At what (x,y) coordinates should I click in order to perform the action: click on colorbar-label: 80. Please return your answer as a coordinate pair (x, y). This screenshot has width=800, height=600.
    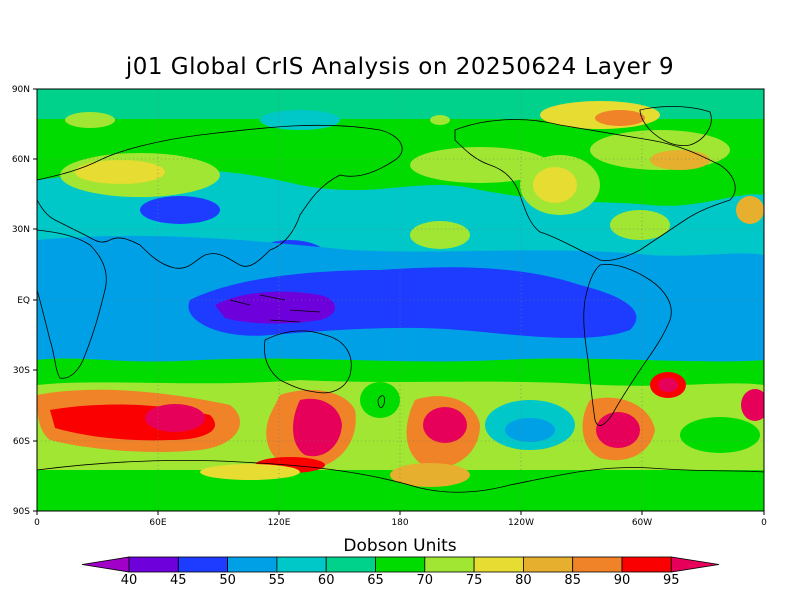
    Looking at the image, I should click on (523, 580).